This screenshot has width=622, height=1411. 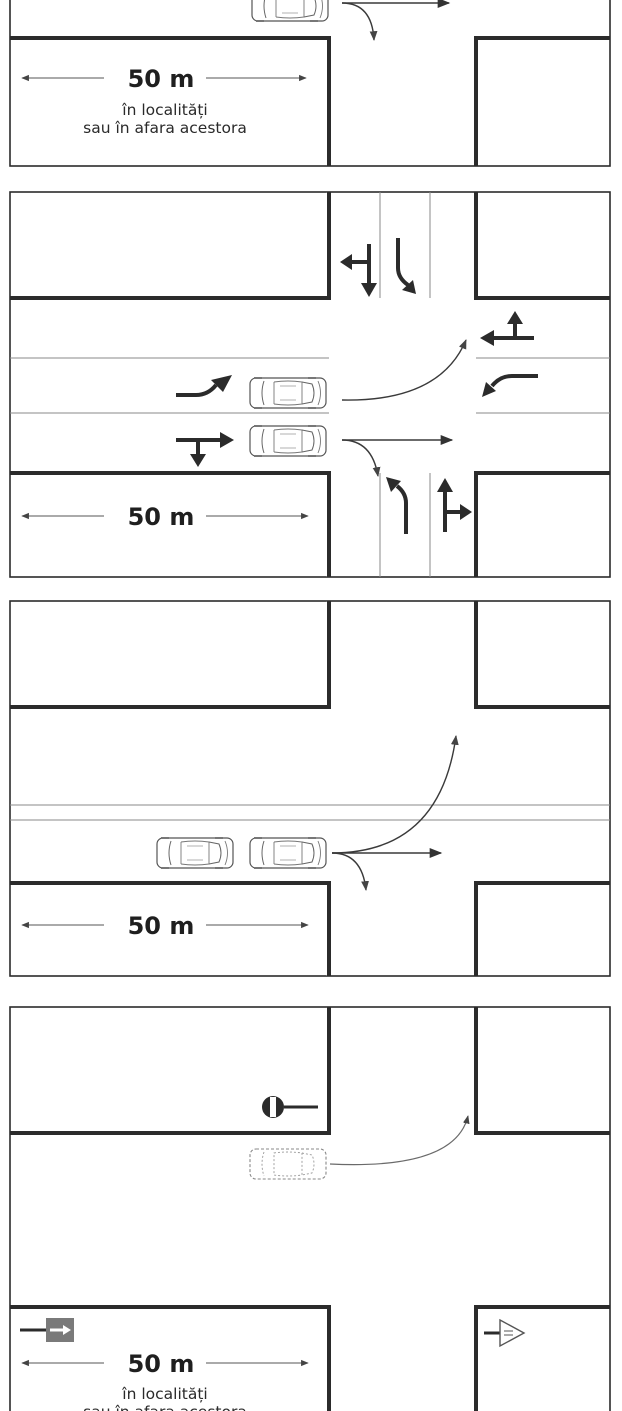 I want to click on panel-1-block-bottom-left, so click(x=170, y=101).